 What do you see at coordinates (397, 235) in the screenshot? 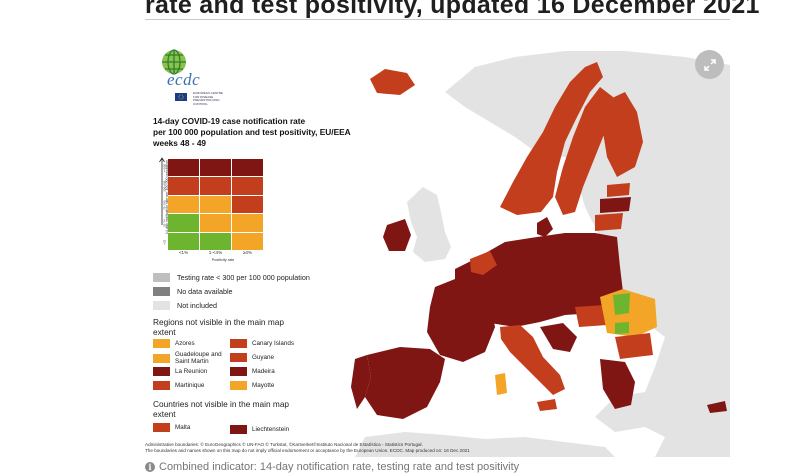
I see `ireland` at bounding box center [397, 235].